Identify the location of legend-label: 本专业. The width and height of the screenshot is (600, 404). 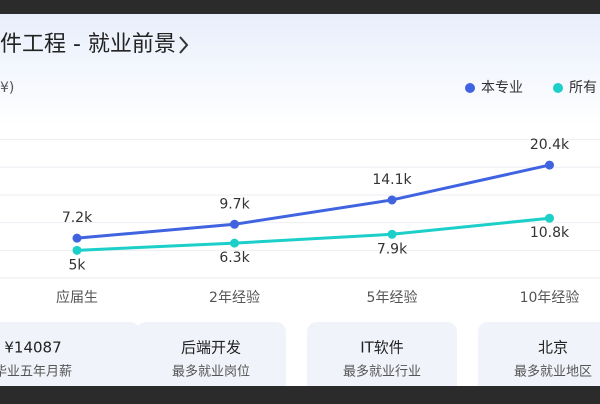
(502, 88).